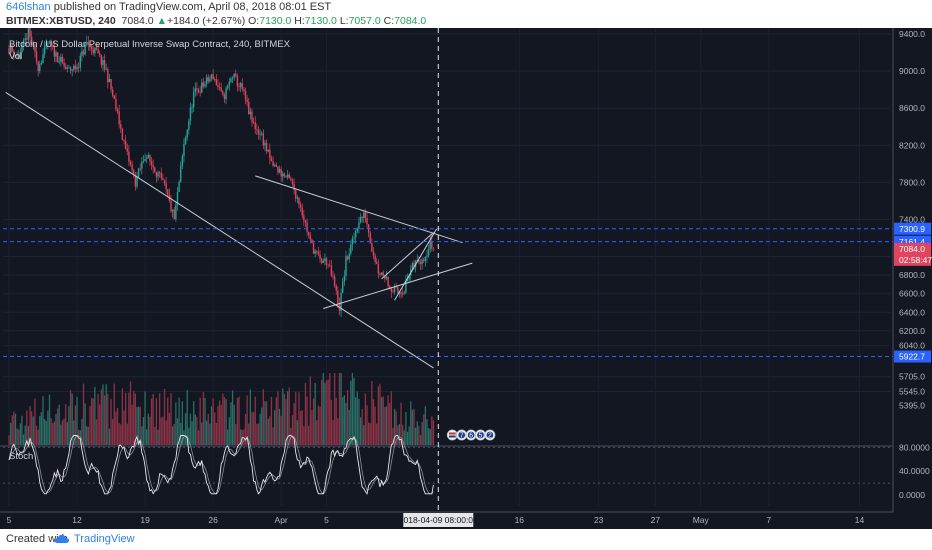  What do you see at coordinates (912, 242) in the screenshot?
I see `price-label-text: 7161.4` at bounding box center [912, 242].